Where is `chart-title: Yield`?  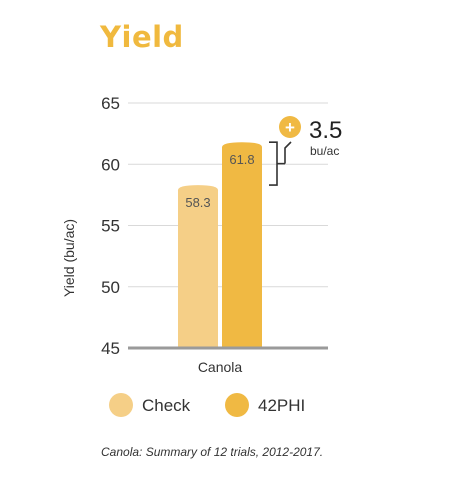 chart-title: Yield is located at coordinates (142, 37).